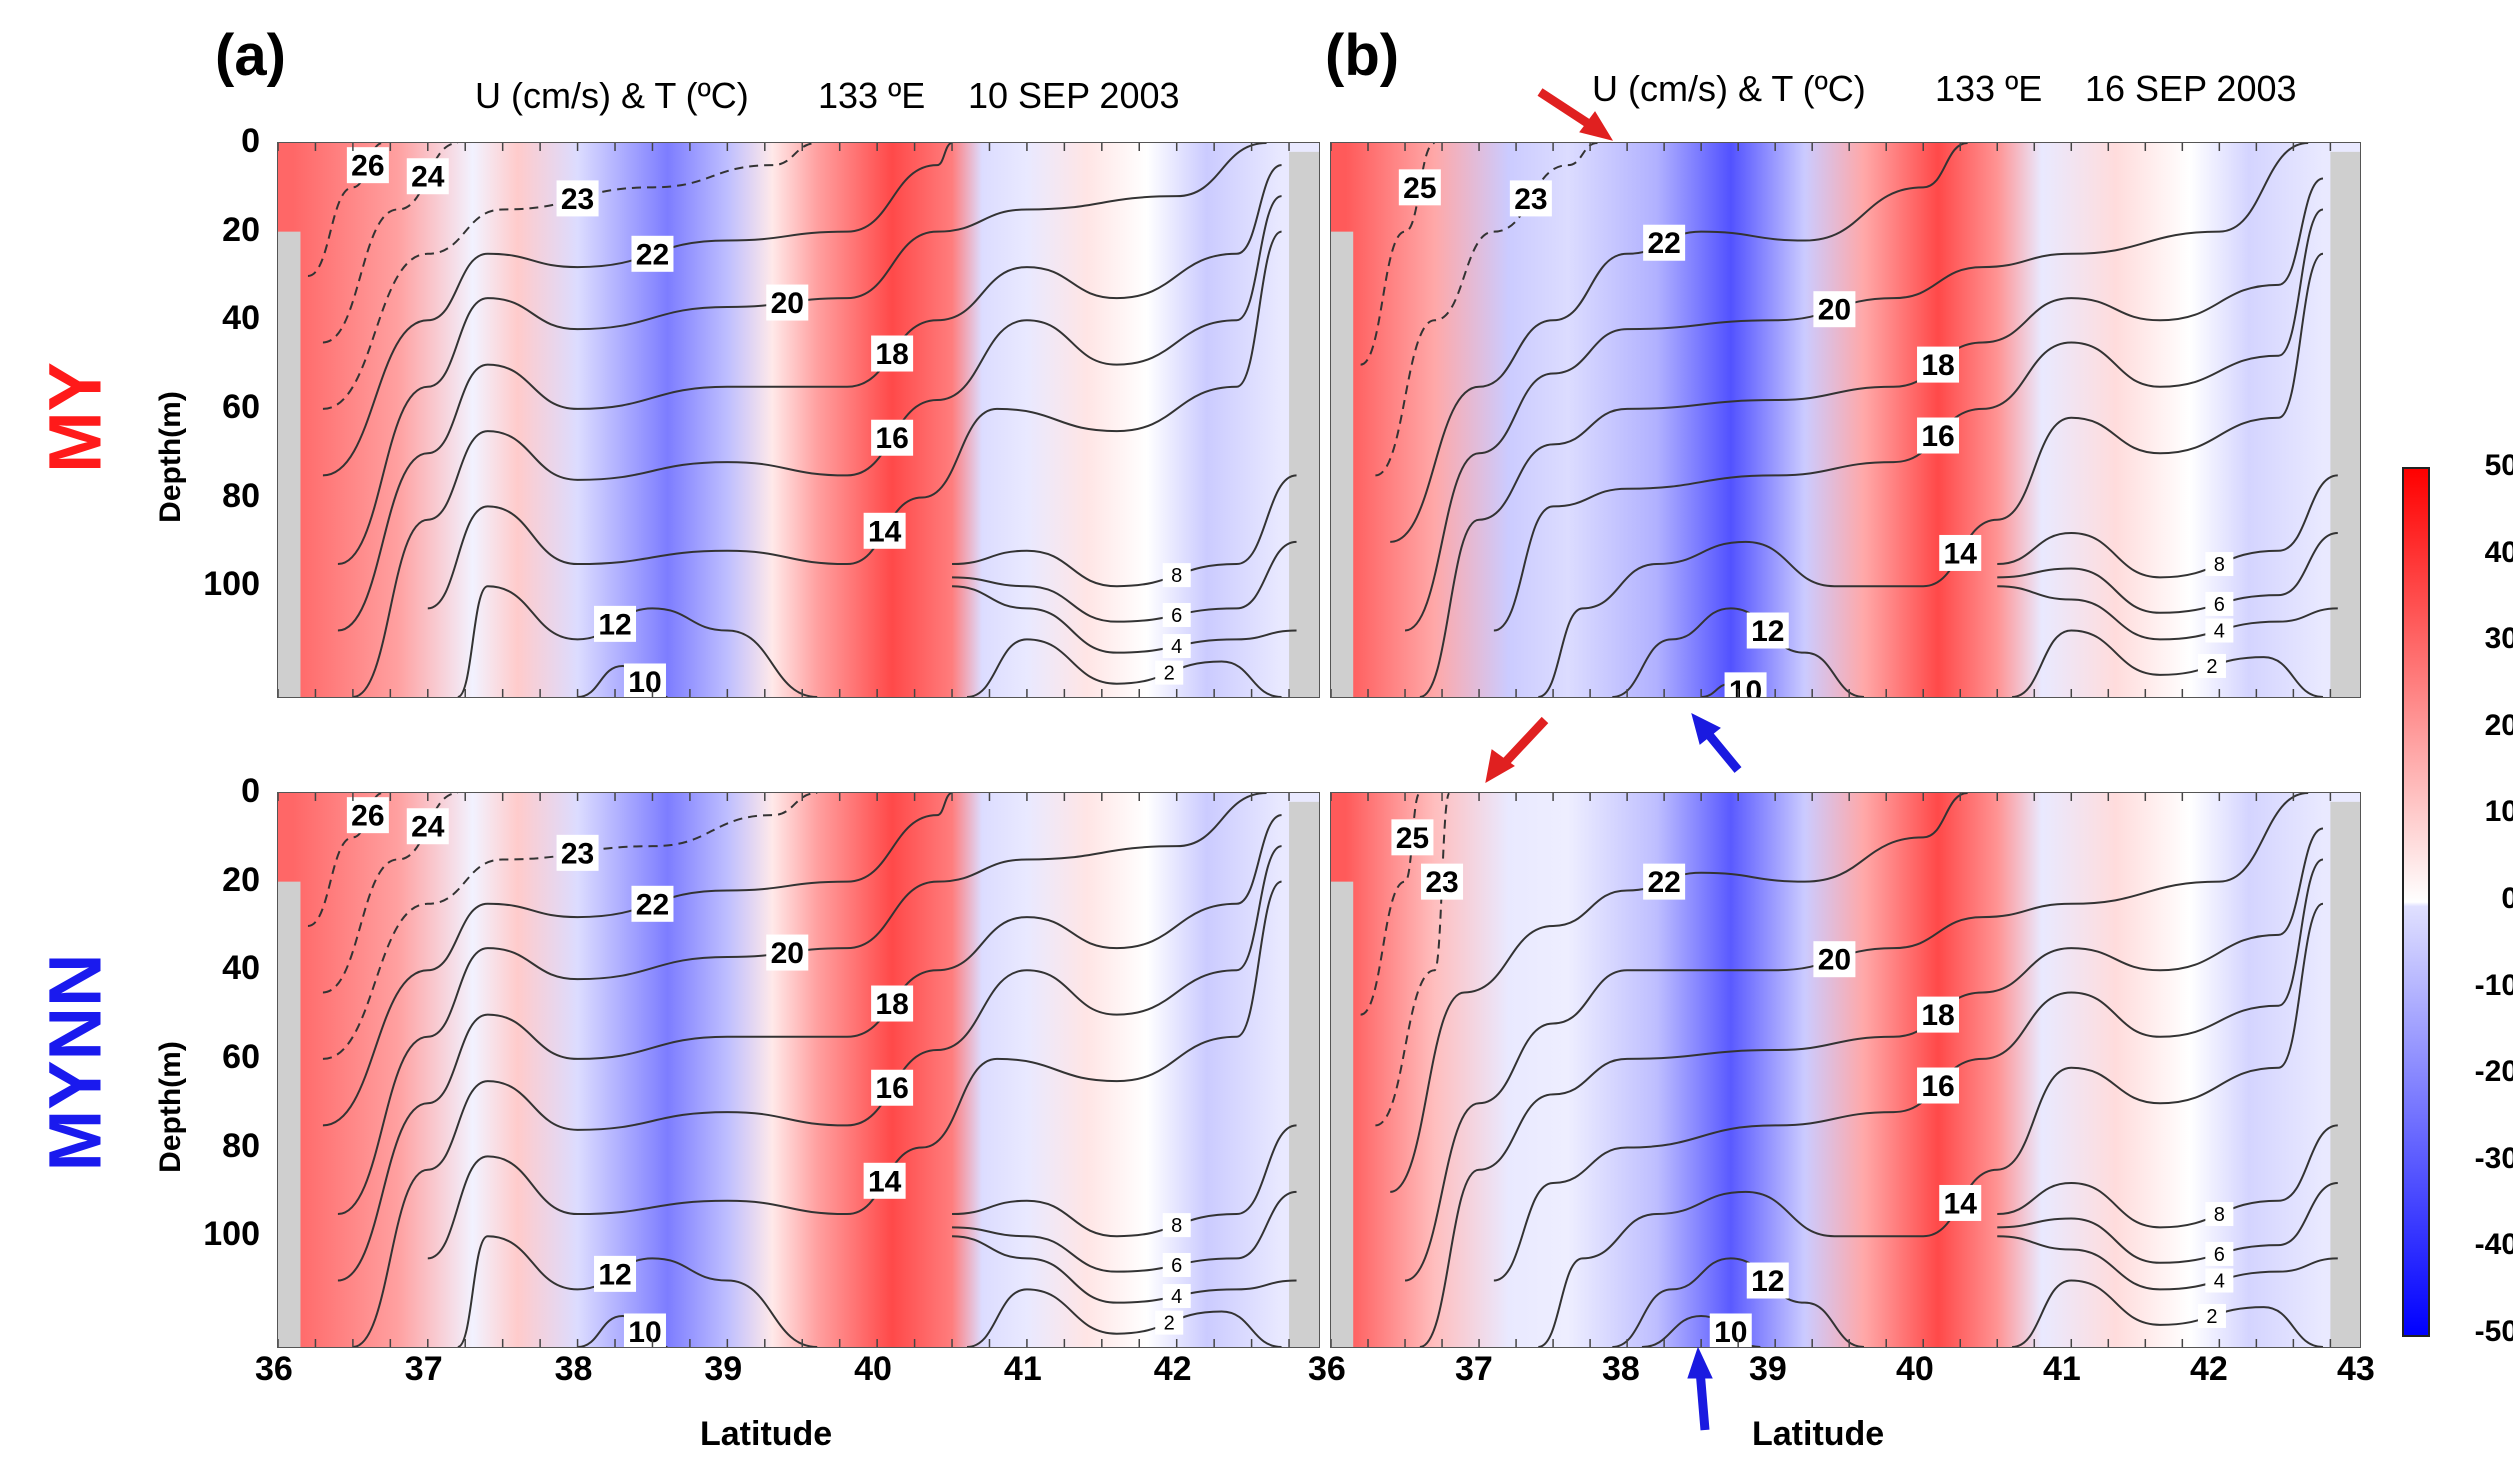  I want to click on tick-label: 37, so click(1474, 1369).